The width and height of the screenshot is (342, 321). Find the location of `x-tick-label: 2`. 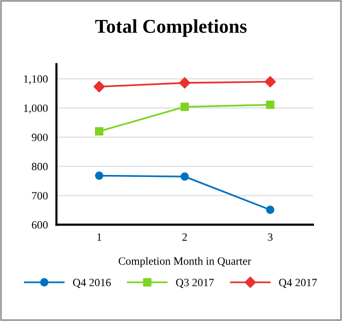

x-tick-label: 2 is located at coordinates (184, 237).